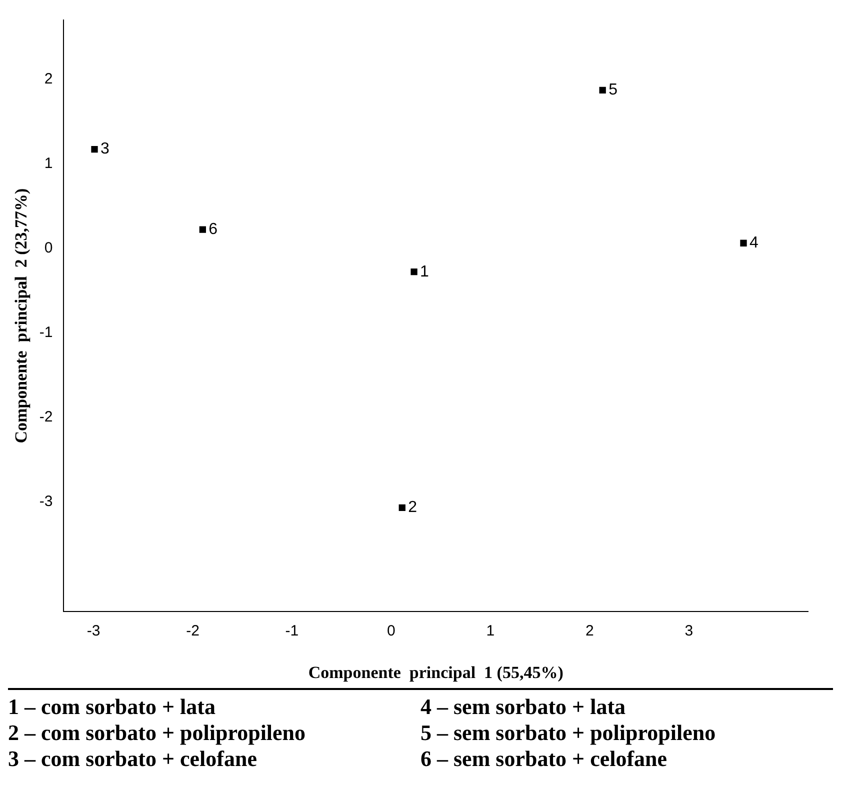 The image size is (841, 804). What do you see at coordinates (46, 501) in the screenshot?
I see `y-tick-label: -3` at bounding box center [46, 501].